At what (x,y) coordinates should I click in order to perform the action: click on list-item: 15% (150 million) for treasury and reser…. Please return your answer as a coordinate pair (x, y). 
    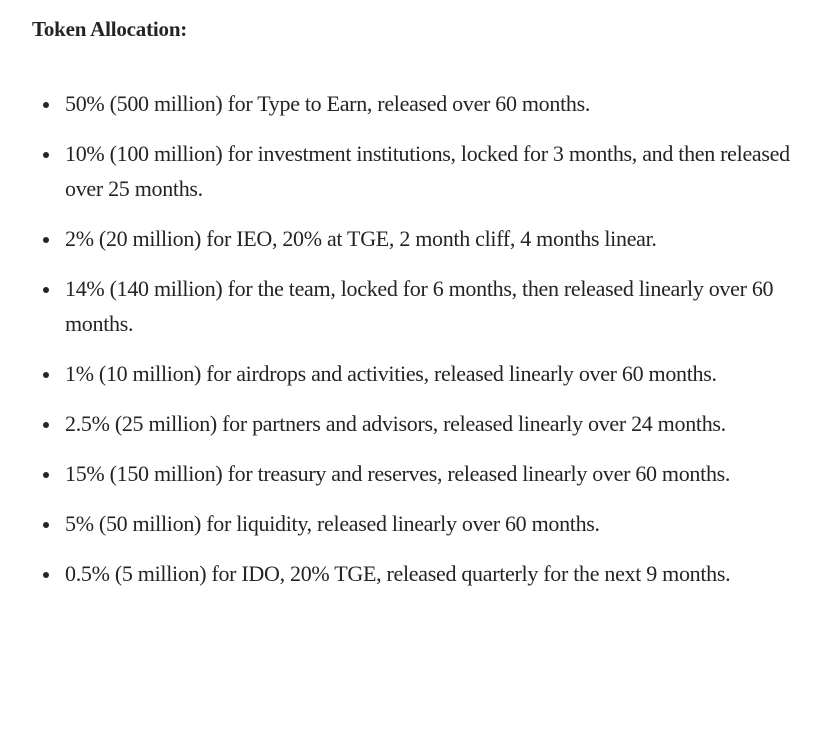
    Looking at the image, I should click on (420, 473).